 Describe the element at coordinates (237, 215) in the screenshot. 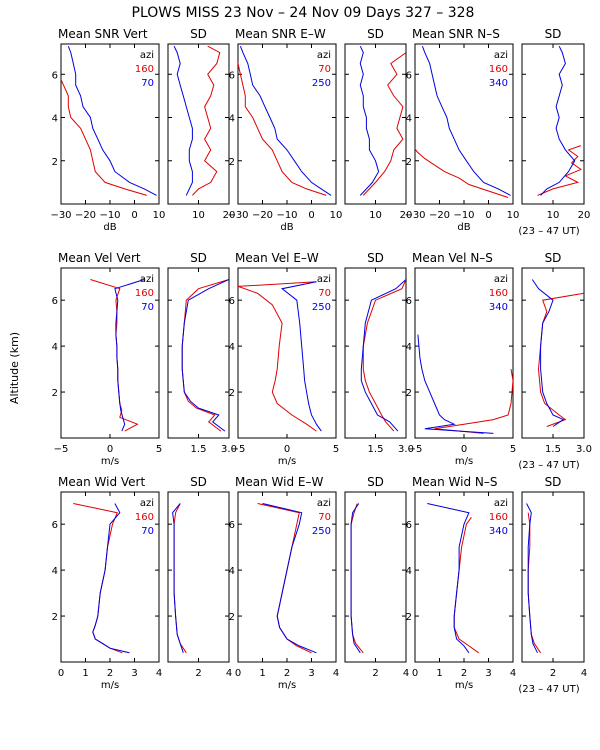

I see `x-tick-label: −30` at that location.